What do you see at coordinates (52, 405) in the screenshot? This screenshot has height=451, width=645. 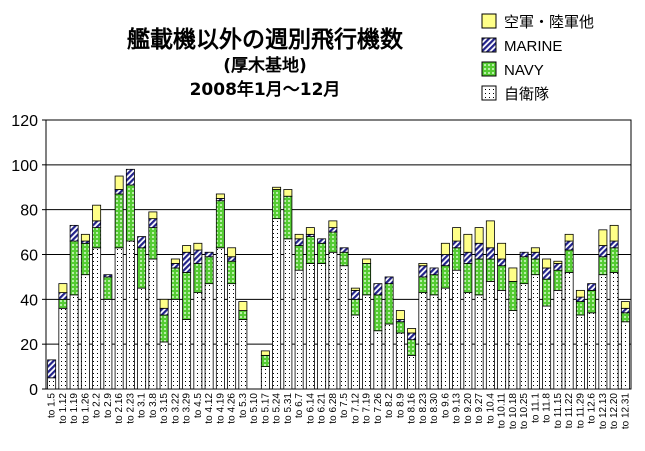 I see `x-tick-label: to 1.5` at bounding box center [52, 405].